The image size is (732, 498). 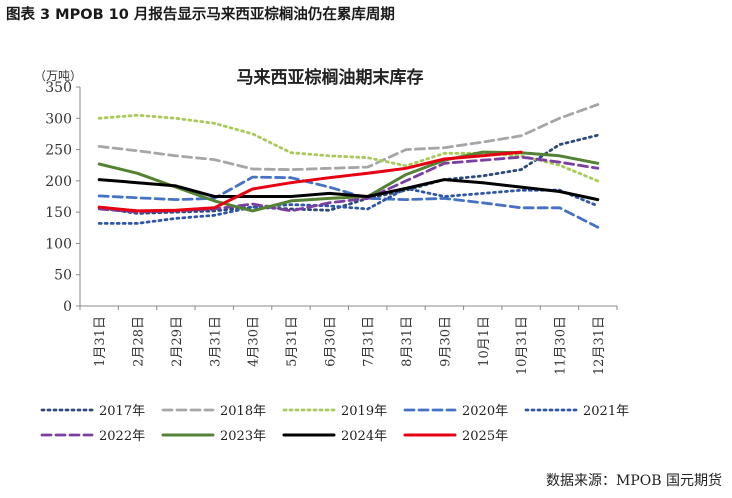 I want to click on series-line-2017年, so click(x=348, y=174).